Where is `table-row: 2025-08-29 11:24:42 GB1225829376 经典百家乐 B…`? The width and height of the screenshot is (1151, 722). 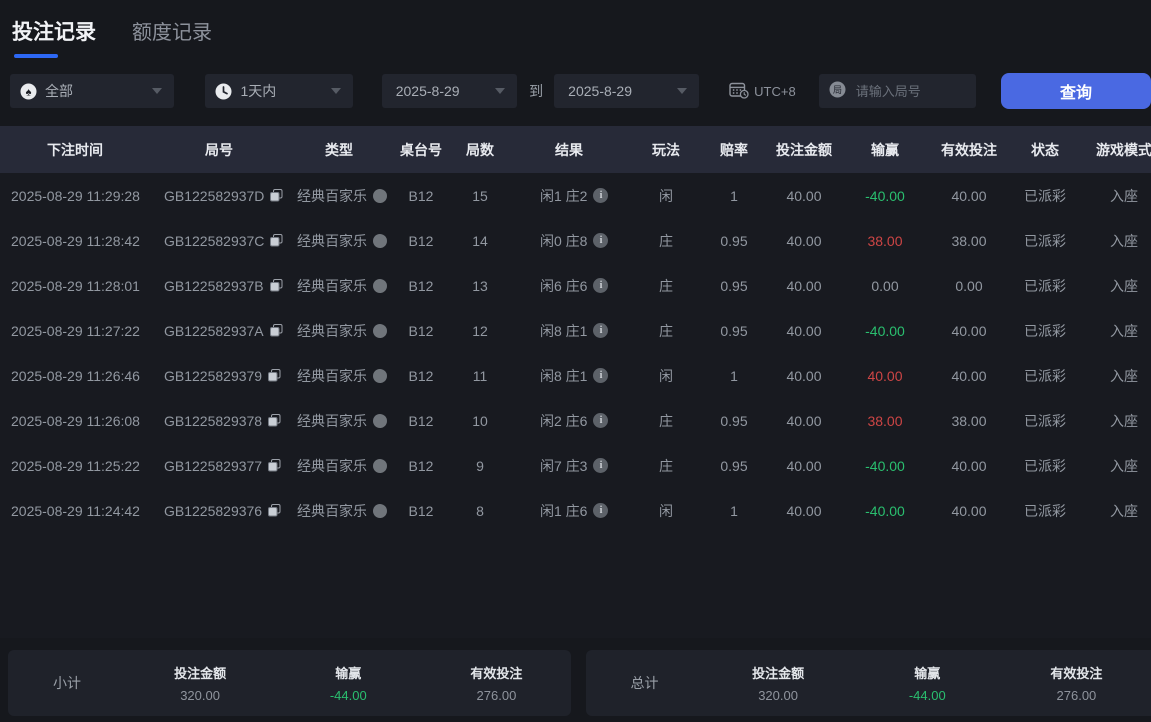
table-row: 2025-08-29 11:24:42 GB1225829376 经典百家乐 B… is located at coordinates (575, 510).